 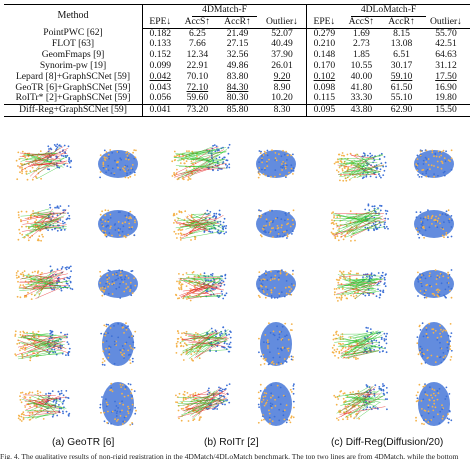 What do you see at coordinates (446, 87) in the screenshot?
I see `value-cell: 16.90` at bounding box center [446, 87].